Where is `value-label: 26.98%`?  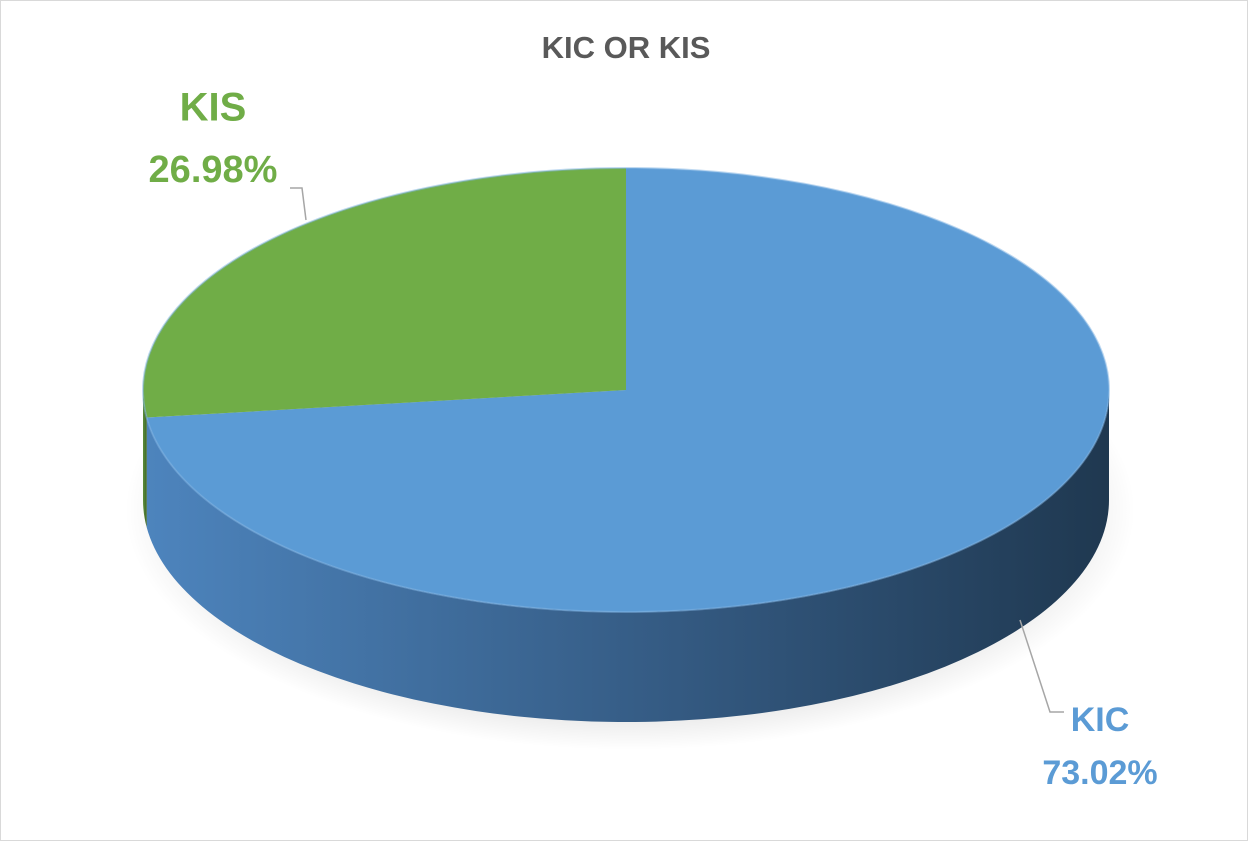
value-label: 26.98% is located at coordinates (213, 170).